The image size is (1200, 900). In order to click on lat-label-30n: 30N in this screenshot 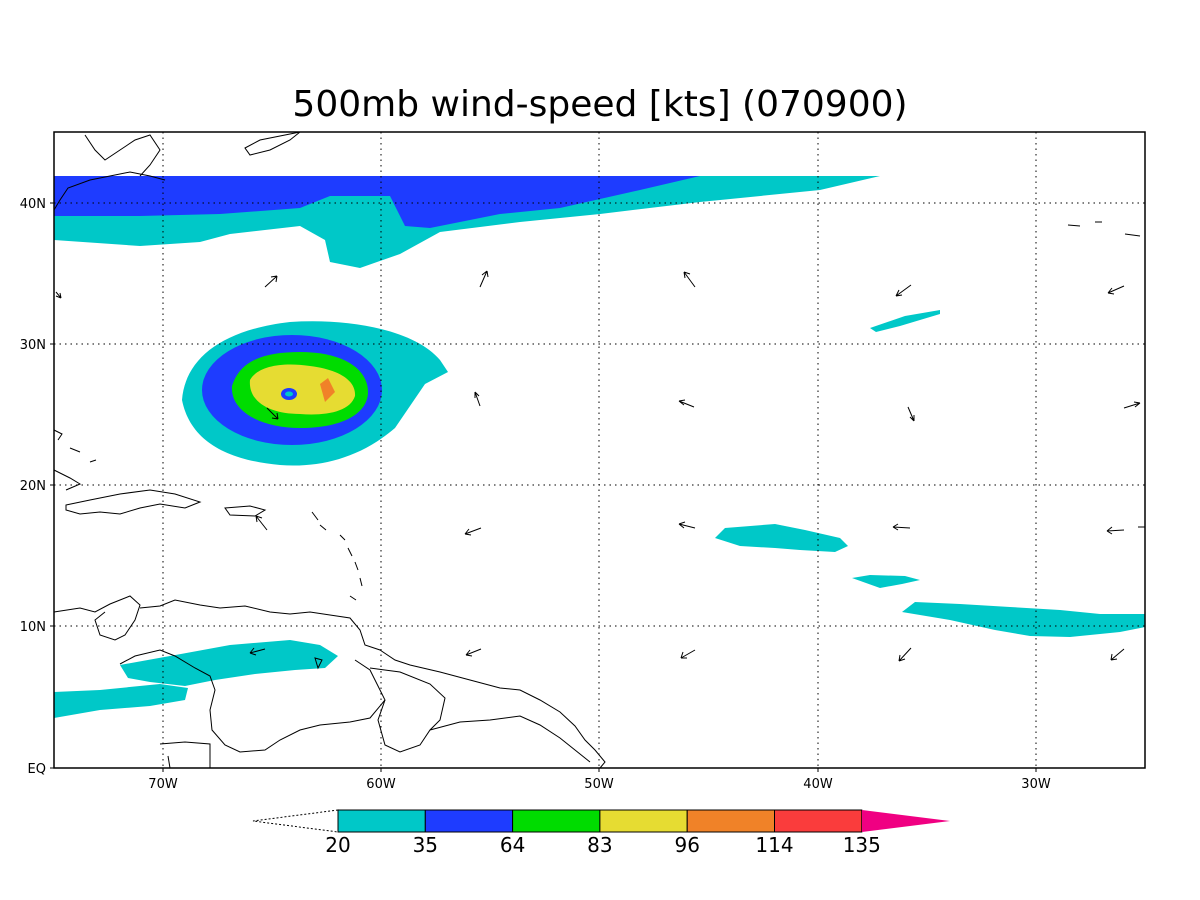, I will do `click(33, 345)`.